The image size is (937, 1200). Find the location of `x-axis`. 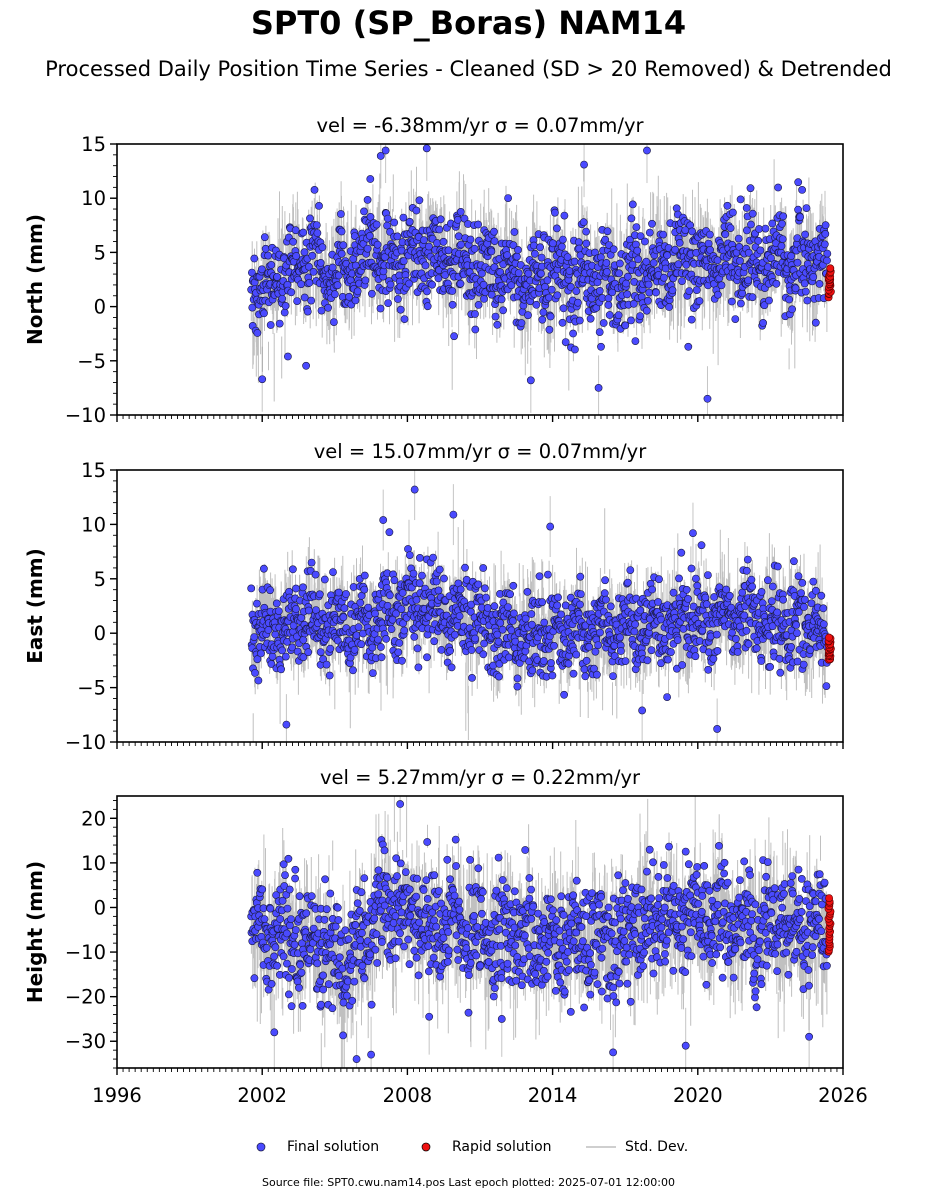

x-axis is located at coordinates (480, 418).